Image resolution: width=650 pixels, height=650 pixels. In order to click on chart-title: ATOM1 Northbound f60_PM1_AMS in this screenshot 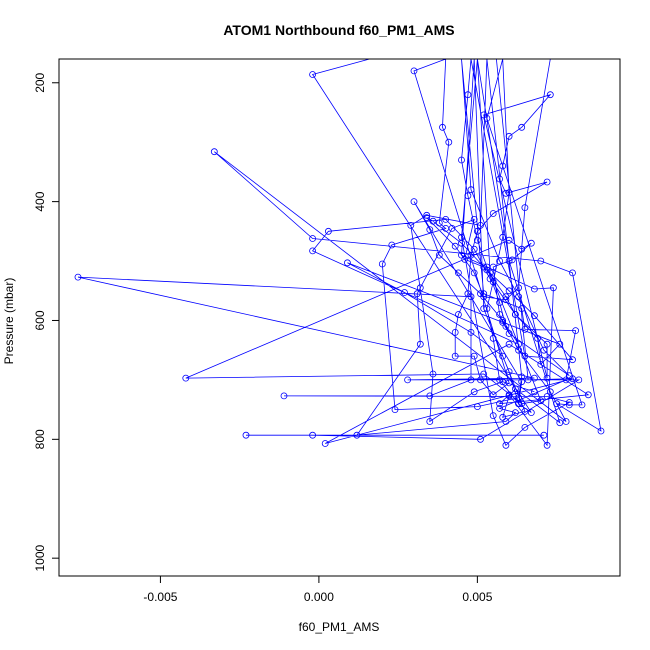, I will do `click(338, 30)`.